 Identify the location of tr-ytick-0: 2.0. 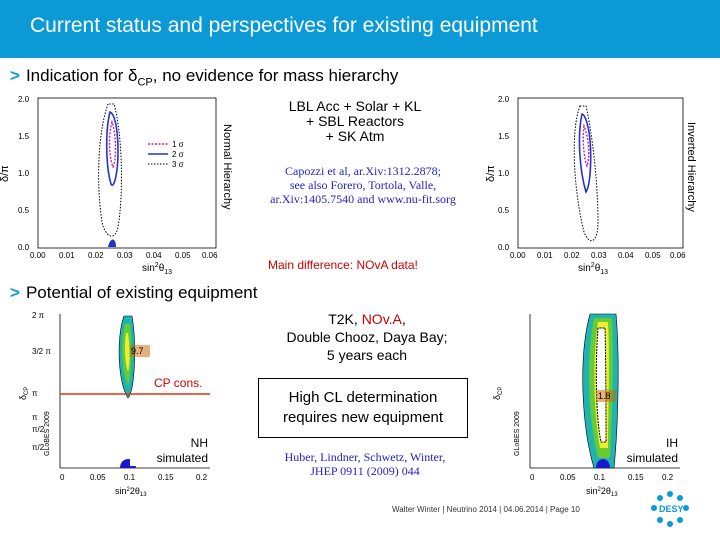
(504, 99).